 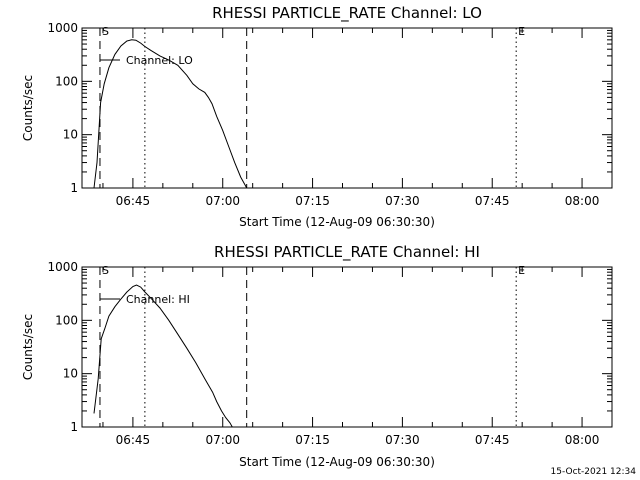 What do you see at coordinates (593, 472) in the screenshot?
I see `page-timestamp: 15-Oct-2021 12:34` at bounding box center [593, 472].